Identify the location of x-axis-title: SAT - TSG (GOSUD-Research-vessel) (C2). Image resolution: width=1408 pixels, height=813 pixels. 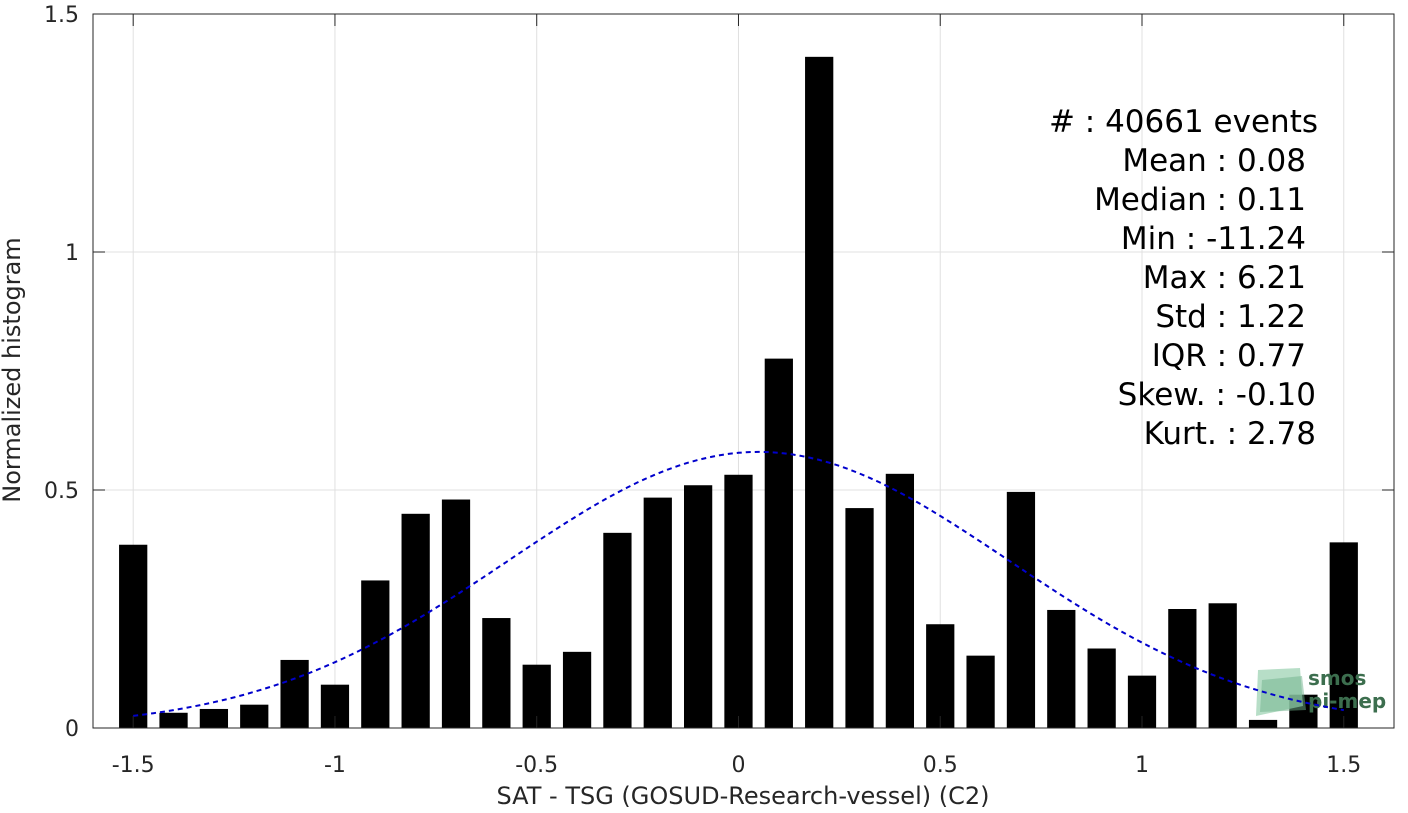
(743, 795).